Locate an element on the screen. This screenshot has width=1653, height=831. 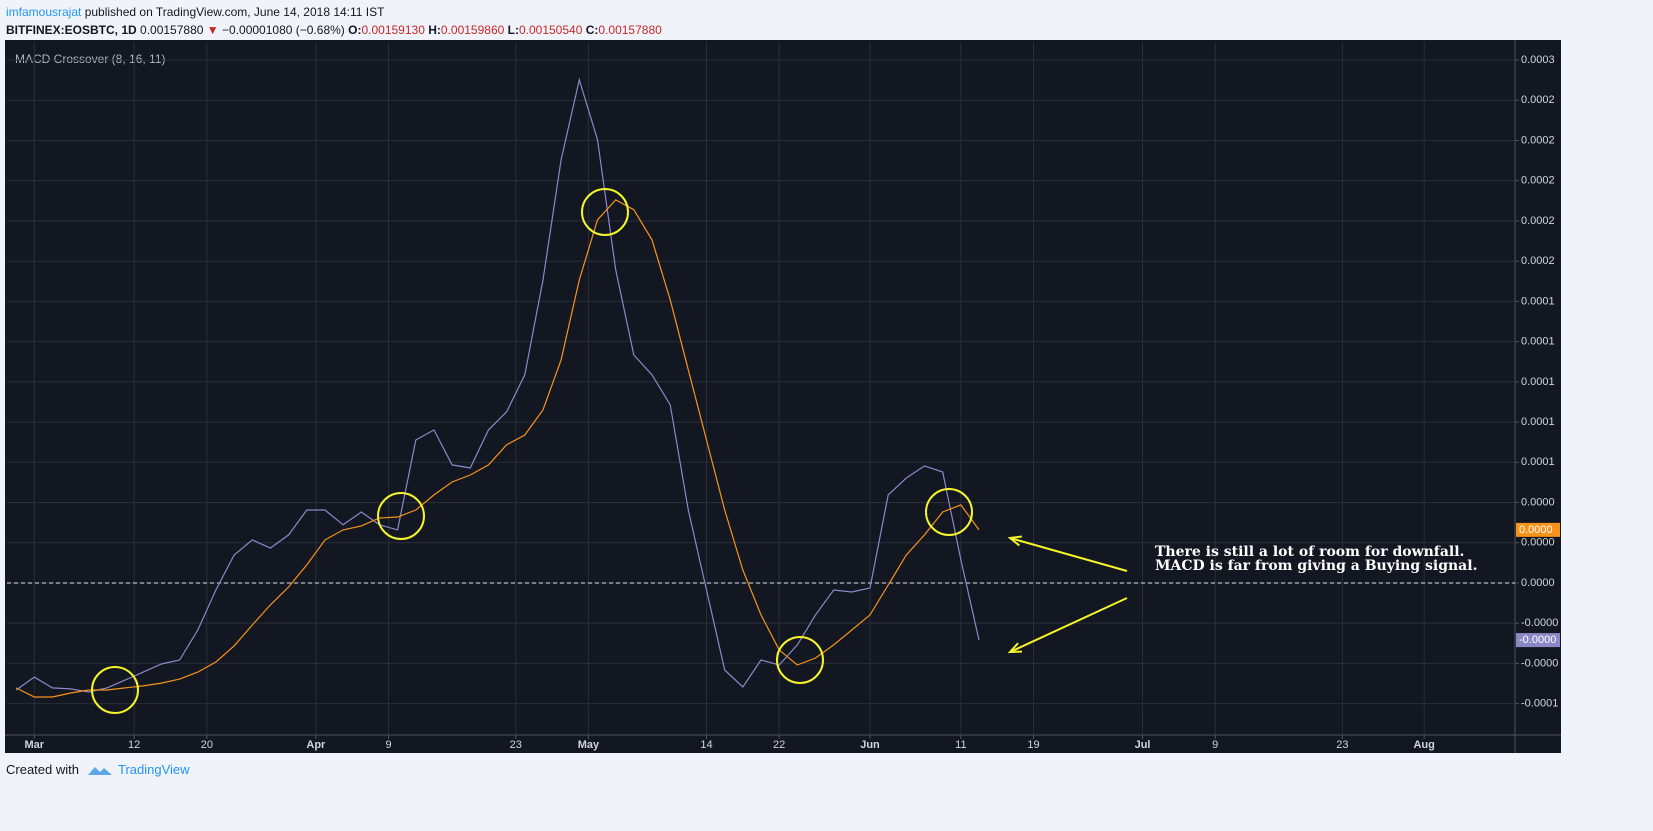
h-label: H: is located at coordinates (434, 30).